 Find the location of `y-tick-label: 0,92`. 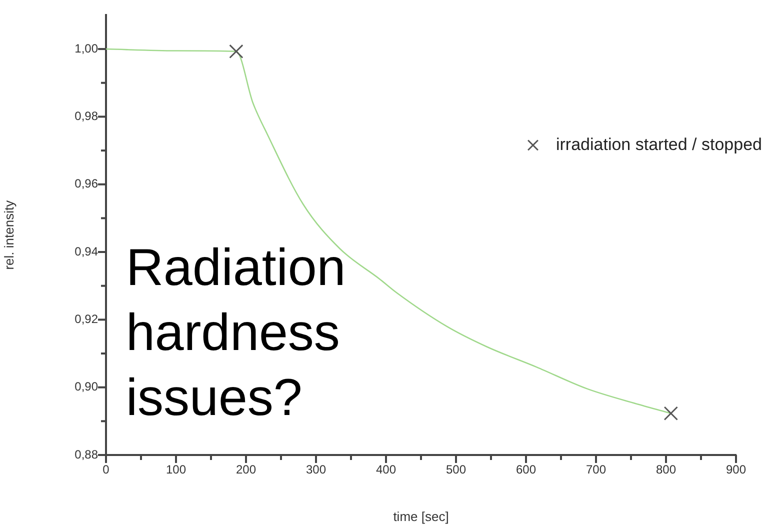

y-tick-label: 0,92 is located at coordinates (86, 319).